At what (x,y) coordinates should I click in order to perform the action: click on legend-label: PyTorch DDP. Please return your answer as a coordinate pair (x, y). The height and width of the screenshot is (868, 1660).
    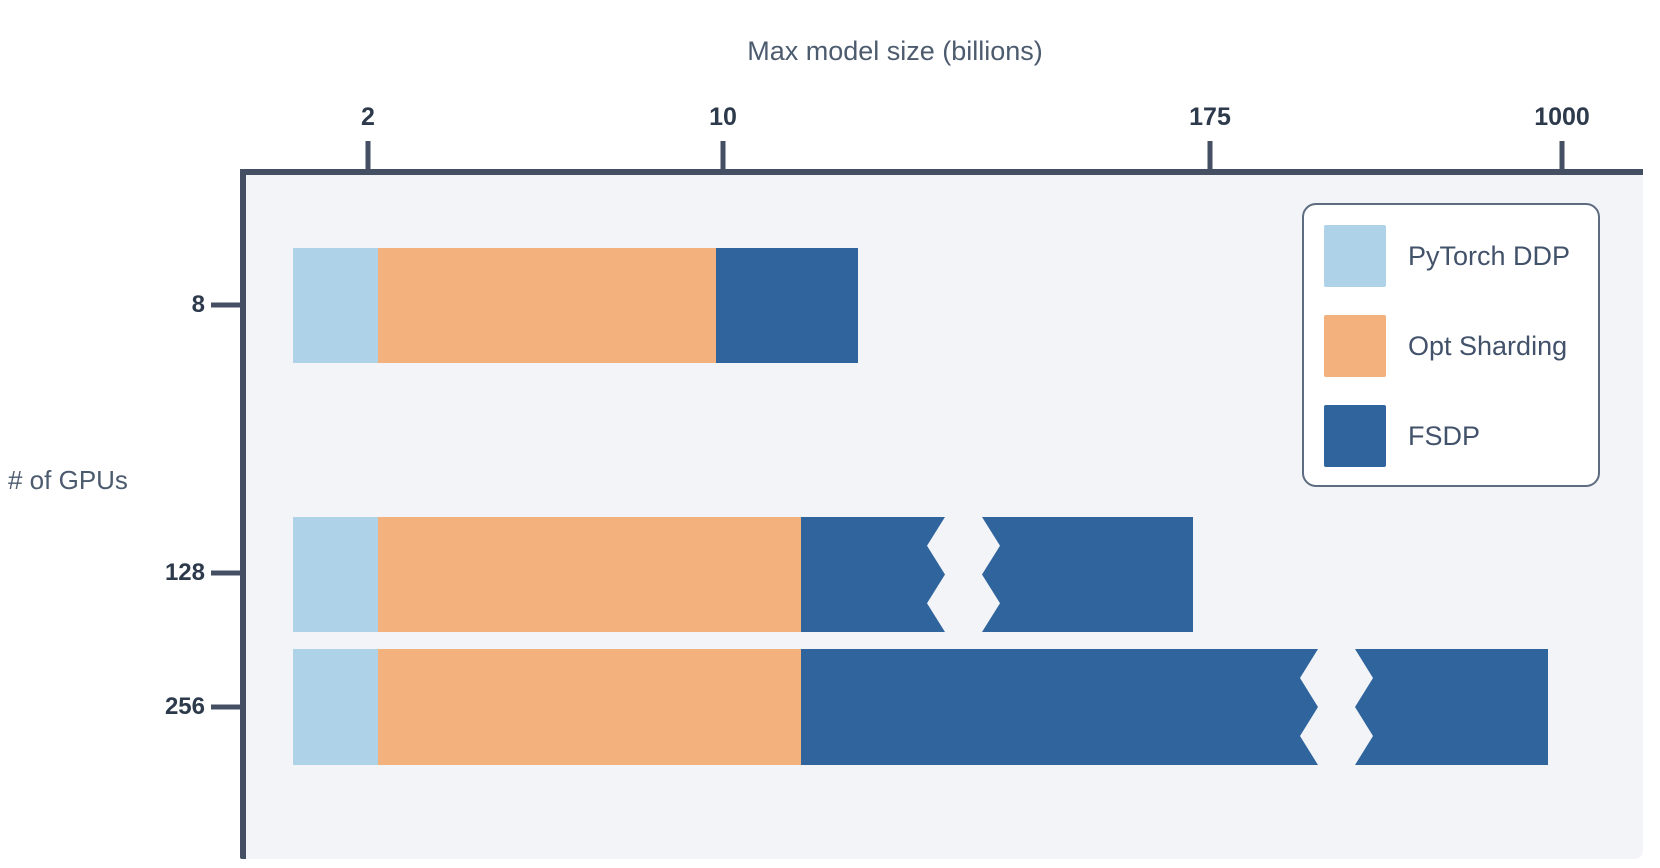
    Looking at the image, I should click on (1489, 255).